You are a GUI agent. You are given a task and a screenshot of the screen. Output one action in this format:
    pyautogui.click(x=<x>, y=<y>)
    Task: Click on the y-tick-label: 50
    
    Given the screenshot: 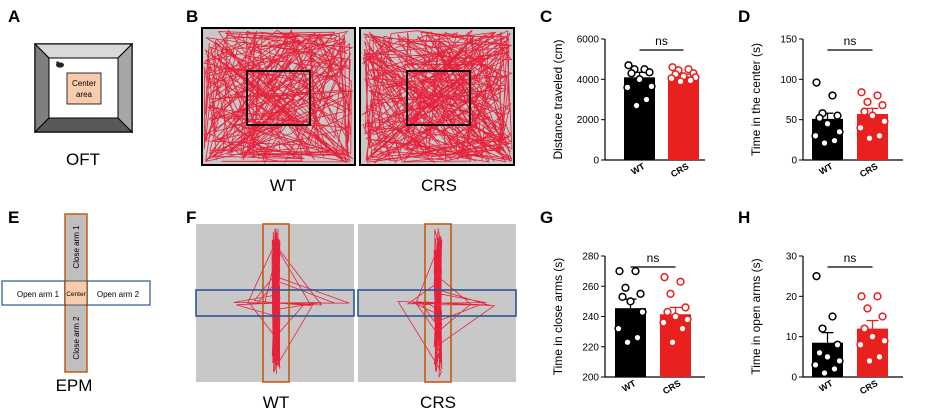 What is the action you would take?
    pyautogui.click(x=792, y=120)
    